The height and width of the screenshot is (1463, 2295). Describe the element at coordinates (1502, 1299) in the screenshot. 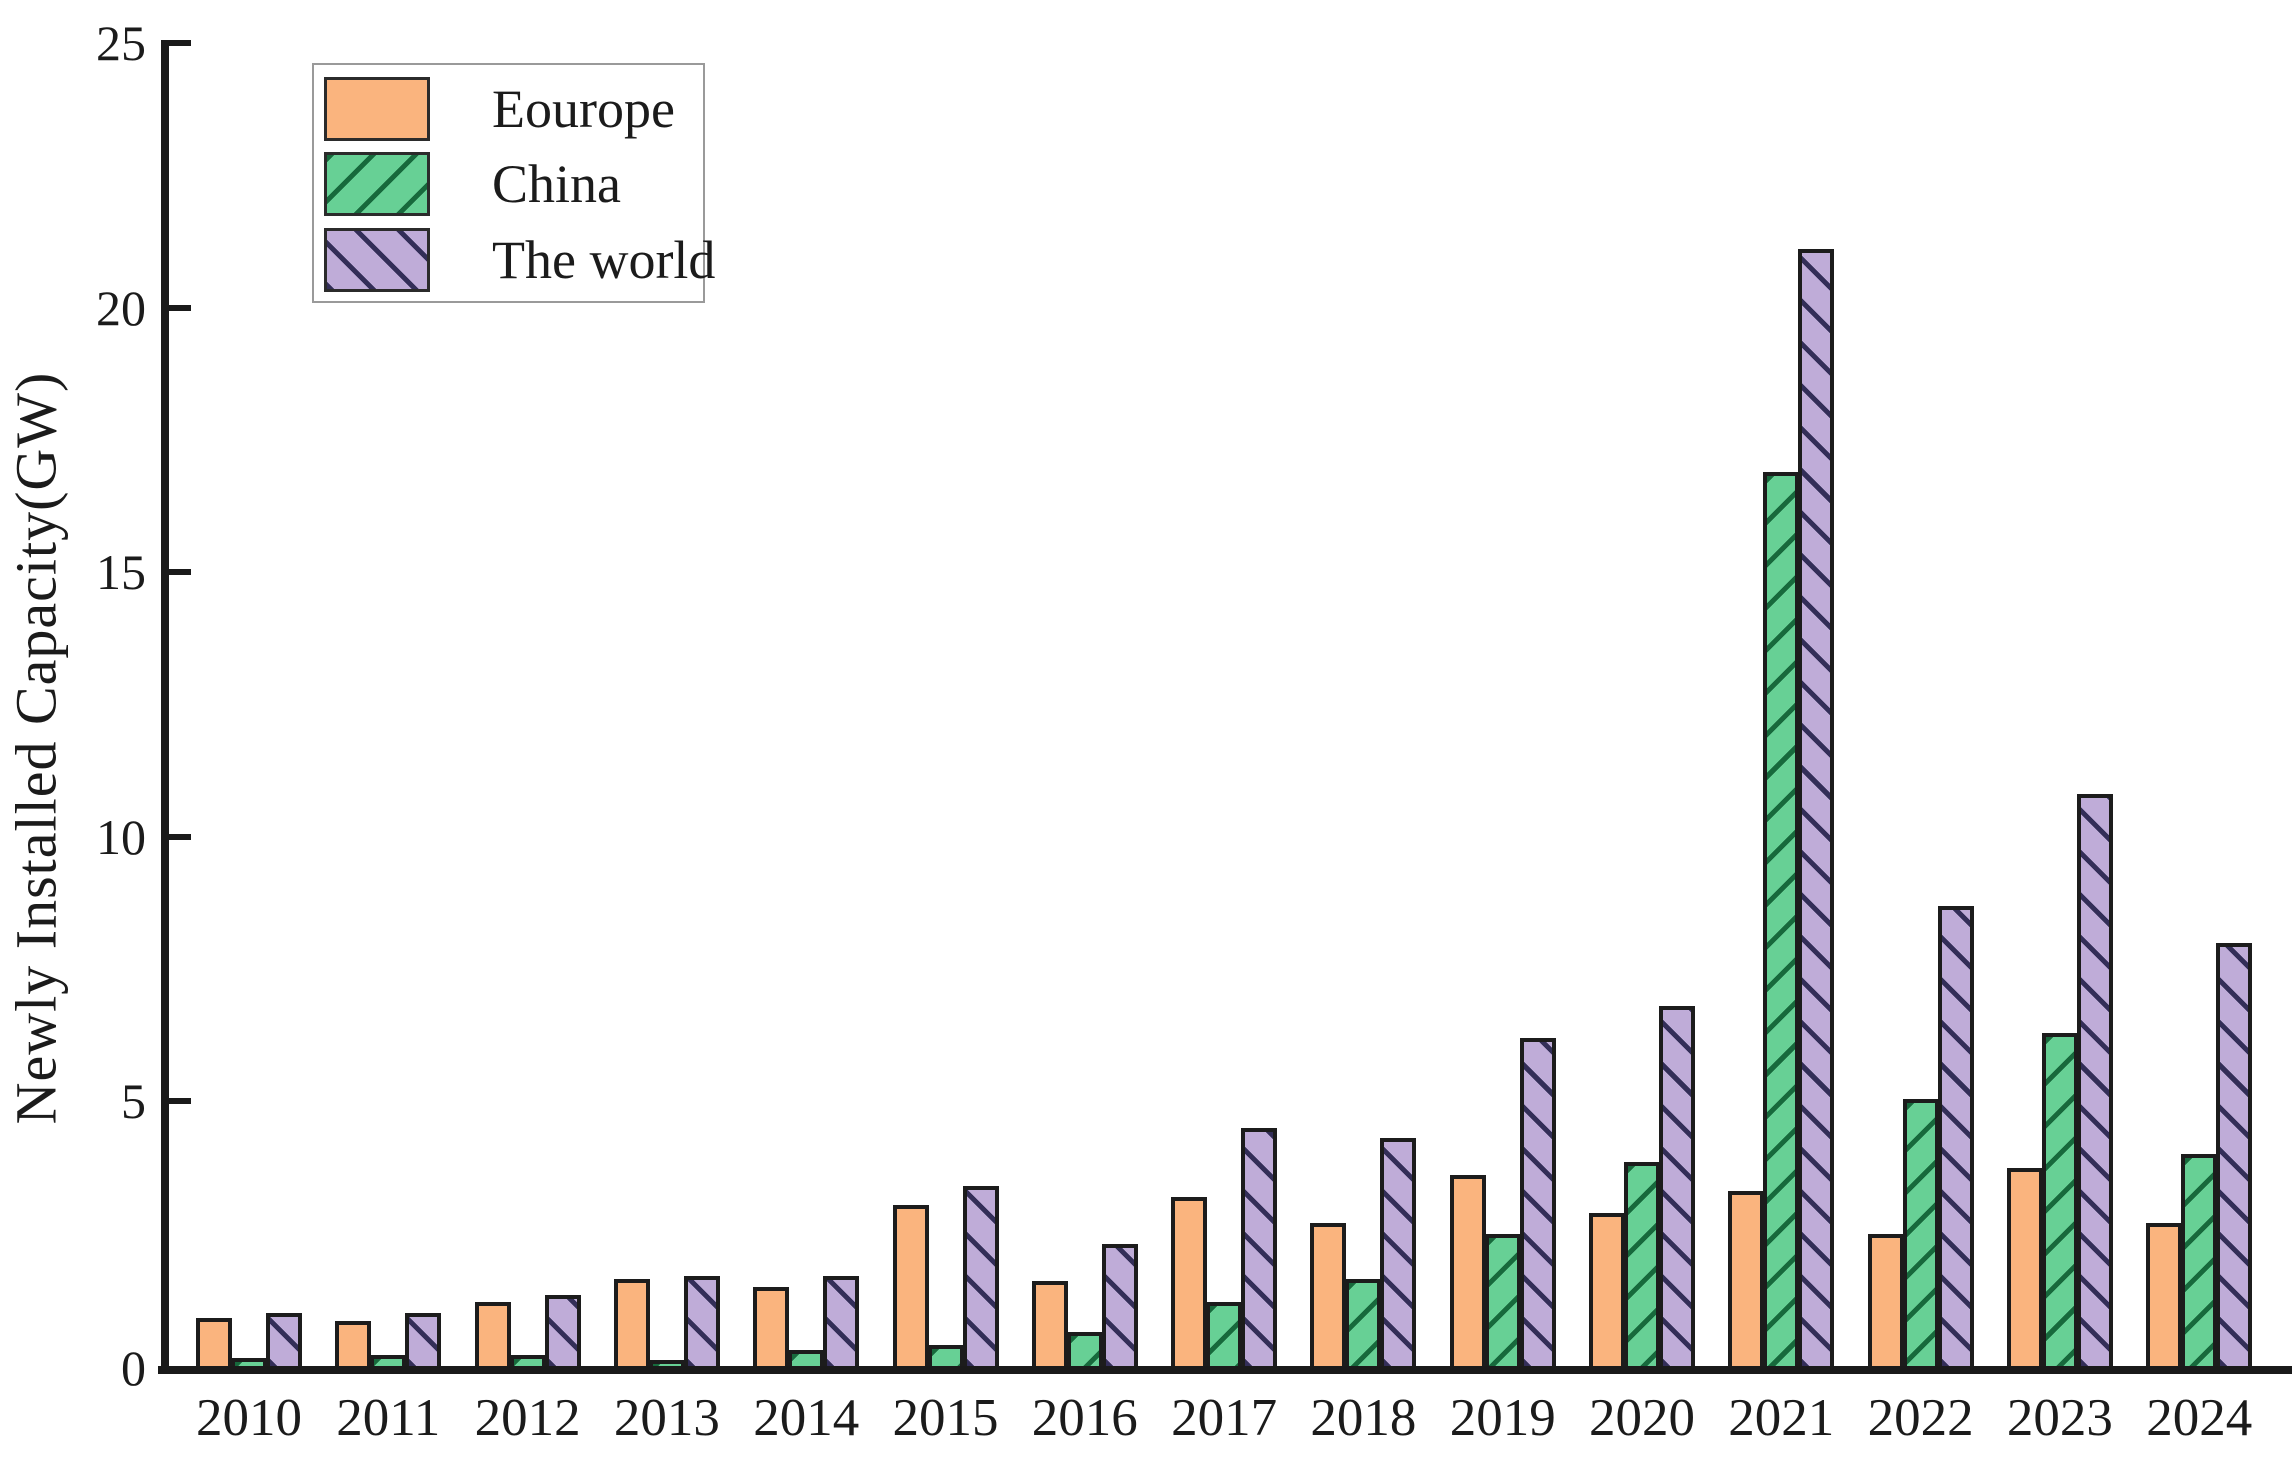

I see `bar-china-2019` at that location.